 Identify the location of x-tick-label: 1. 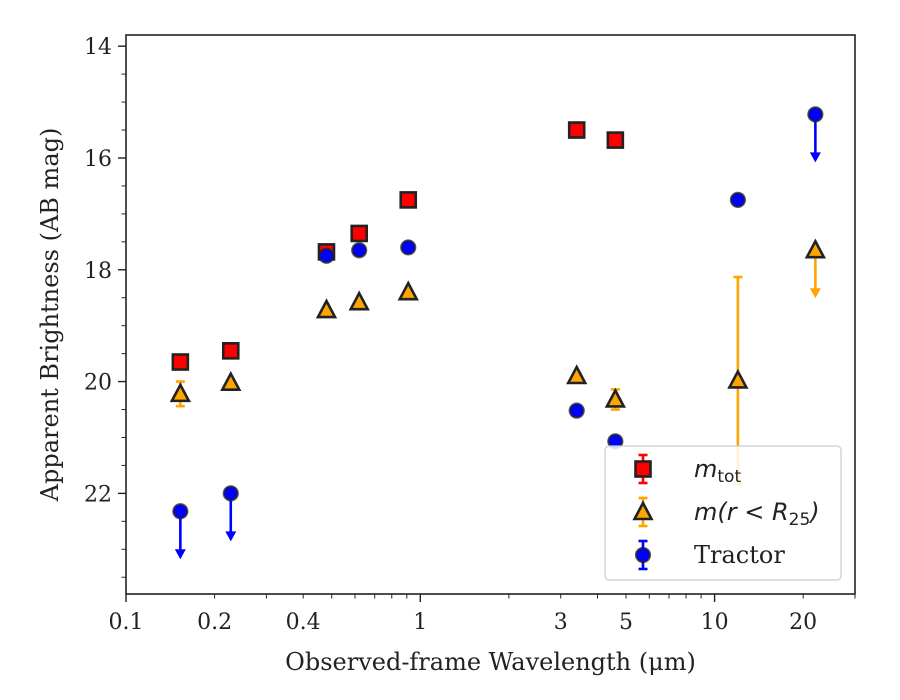
(420, 622).